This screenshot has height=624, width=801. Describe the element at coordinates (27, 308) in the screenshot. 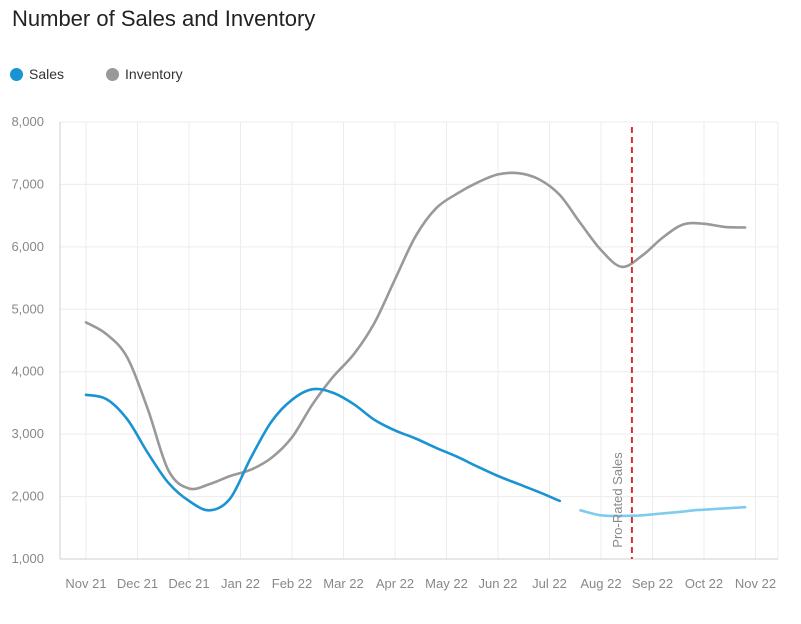

I see `y-tick-label: 5,000` at that location.